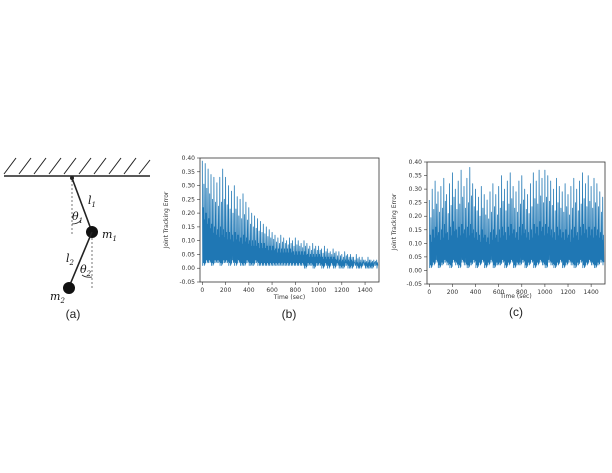 Image resolution: width=612 pixels, height=473 pixels. I want to click on label-l1: l1, so click(92, 201).